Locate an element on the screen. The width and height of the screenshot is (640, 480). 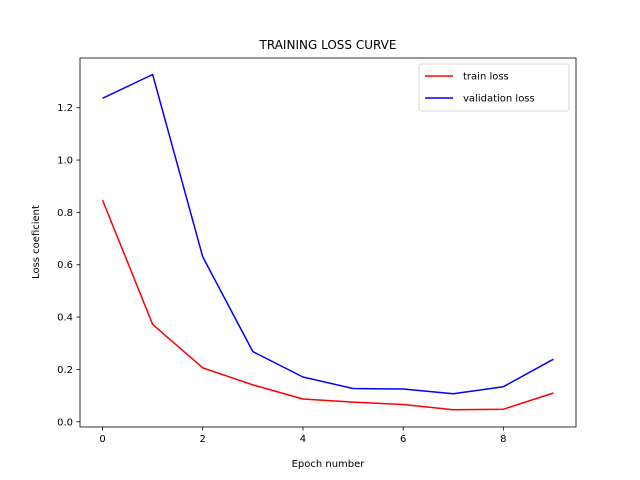
legend: train loss validation loss is located at coordinates (494, 87).